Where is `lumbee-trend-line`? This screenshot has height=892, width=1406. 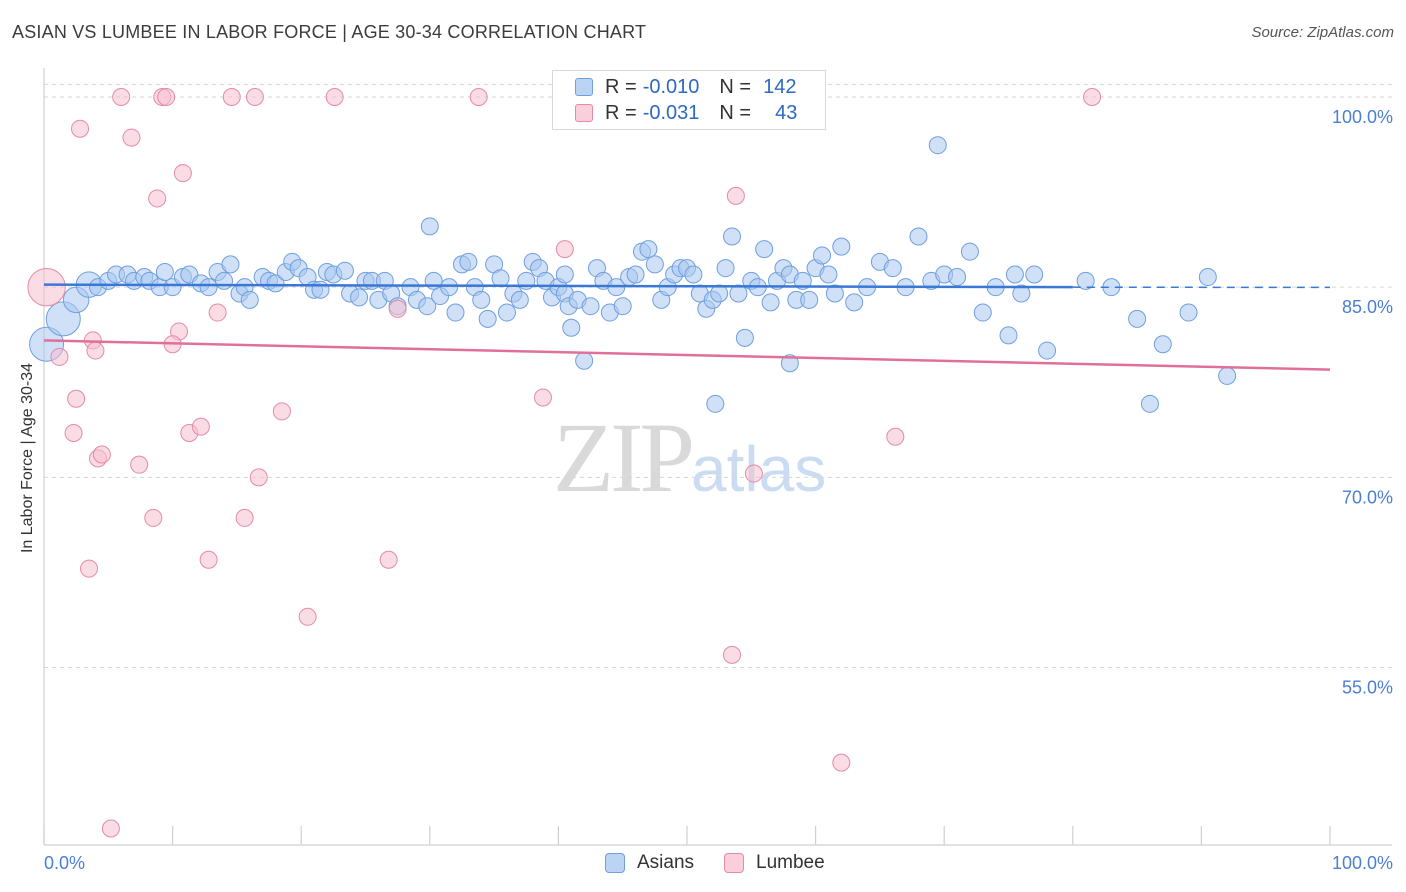
lumbee-trend-line is located at coordinates (687, 355).